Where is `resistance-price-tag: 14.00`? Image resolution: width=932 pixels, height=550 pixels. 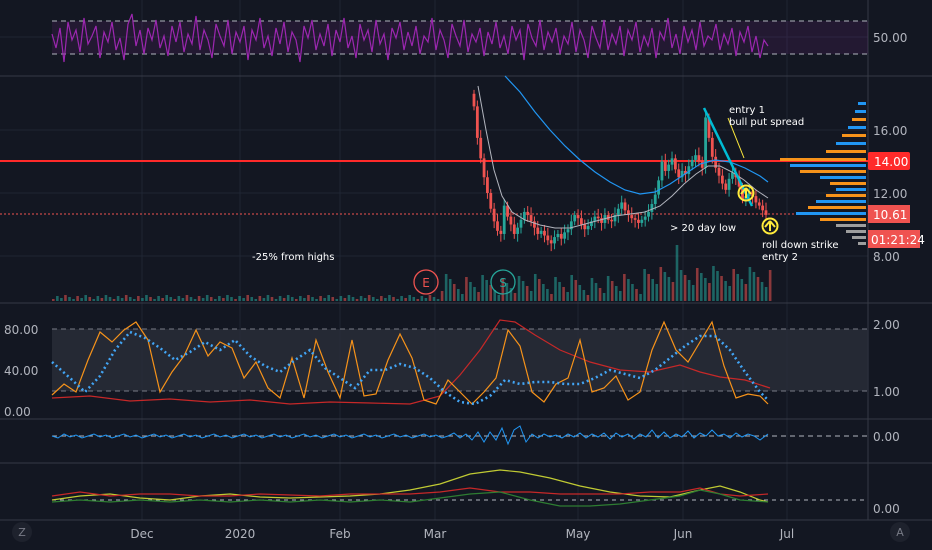
resistance-price-tag: 14.00 is located at coordinates (889, 161).